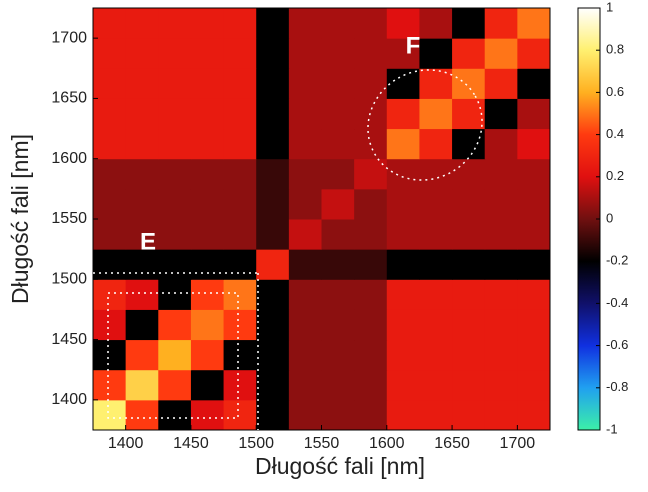  What do you see at coordinates (69, 279) in the screenshot?
I see `y-tick-label: 1500` at bounding box center [69, 279].